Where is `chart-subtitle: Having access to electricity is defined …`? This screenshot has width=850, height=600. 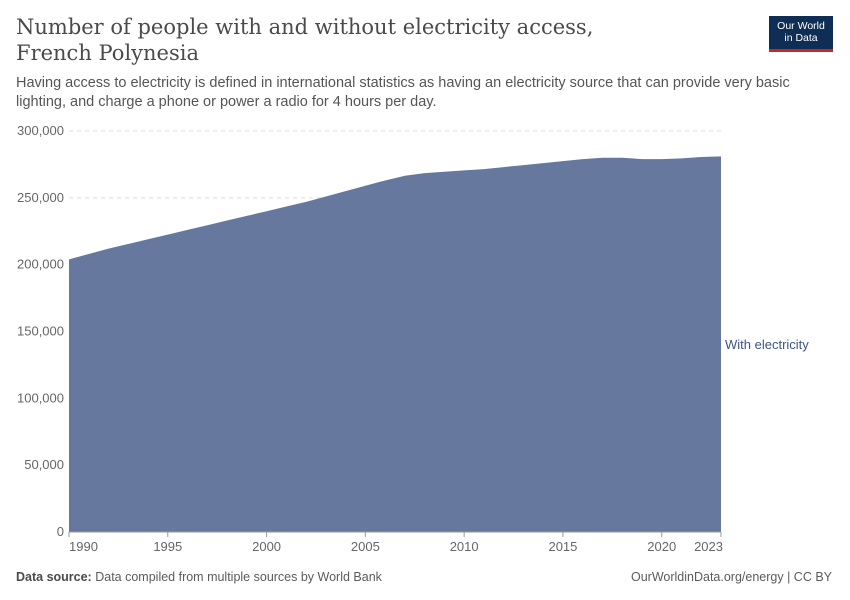 chart-subtitle: Having access to electricity is defined … is located at coordinates (403, 92).